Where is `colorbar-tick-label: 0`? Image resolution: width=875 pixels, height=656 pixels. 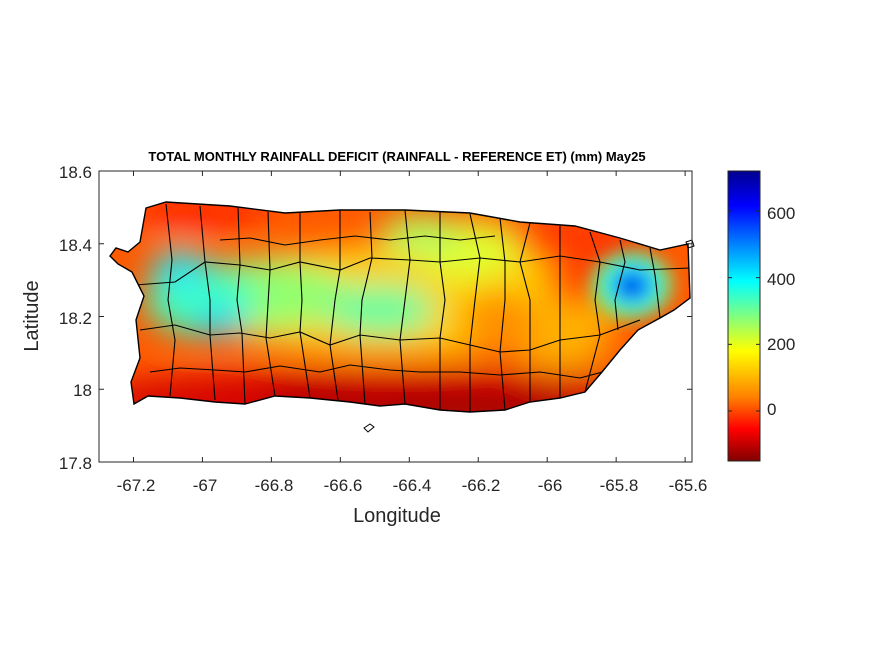
colorbar-tick-label: 0 is located at coordinates (771, 409).